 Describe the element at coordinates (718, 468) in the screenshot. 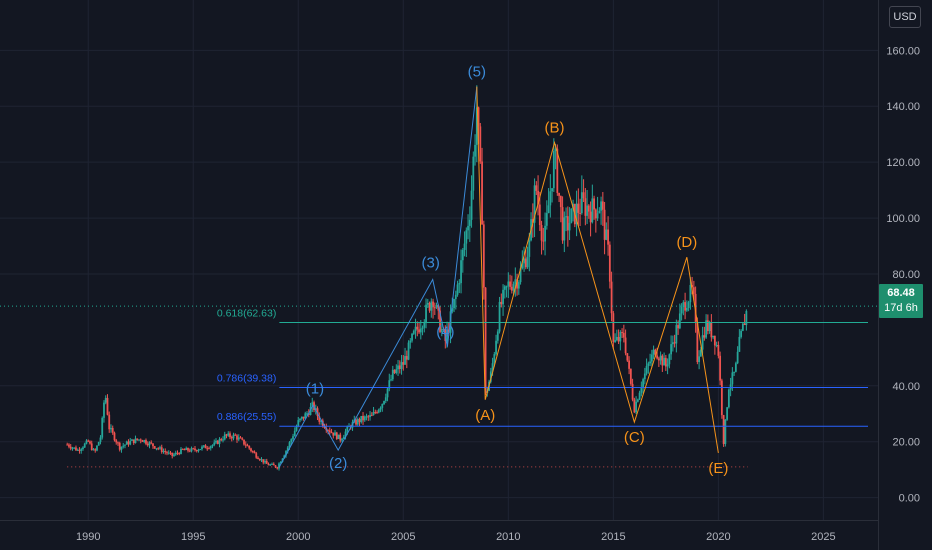

I see `wave-label: (E)` at that location.